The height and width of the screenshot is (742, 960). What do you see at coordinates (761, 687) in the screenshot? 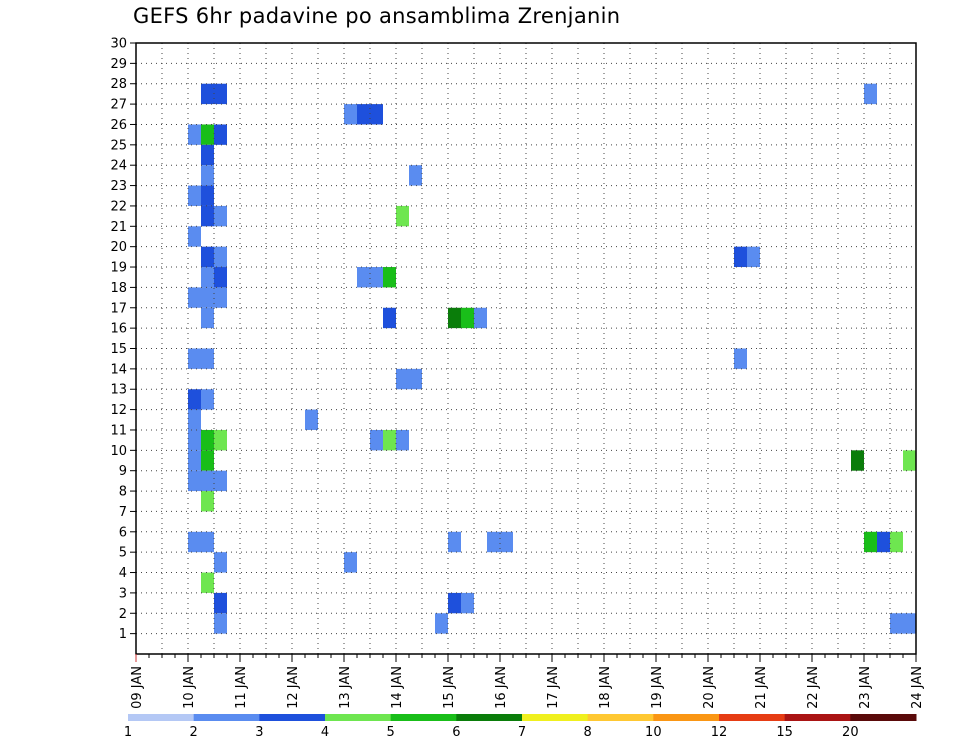
I see `x-tick-label: 21 JAN` at bounding box center [761, 687].